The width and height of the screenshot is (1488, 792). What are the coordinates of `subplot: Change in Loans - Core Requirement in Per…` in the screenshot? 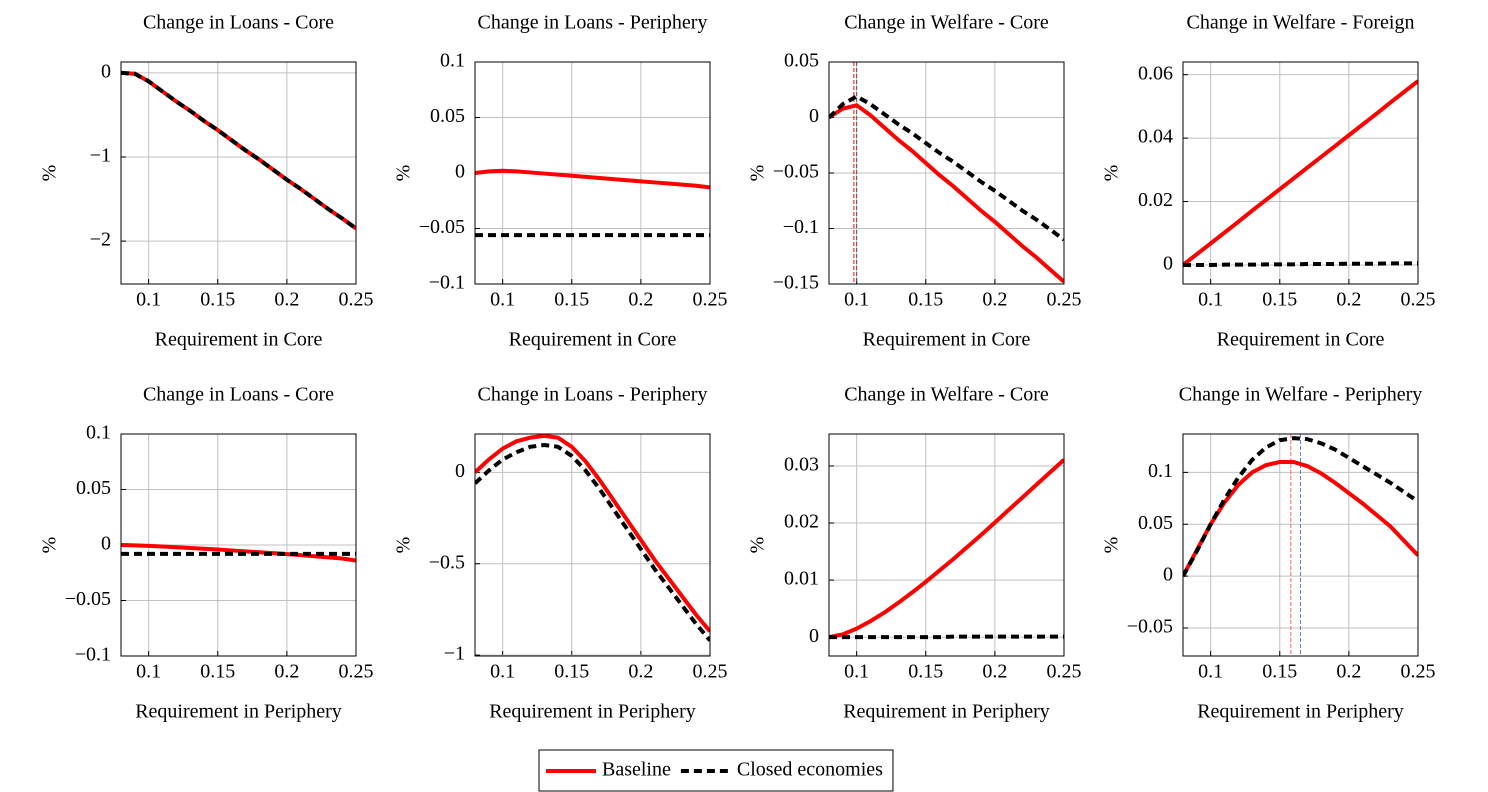 It's located at (206, 553).